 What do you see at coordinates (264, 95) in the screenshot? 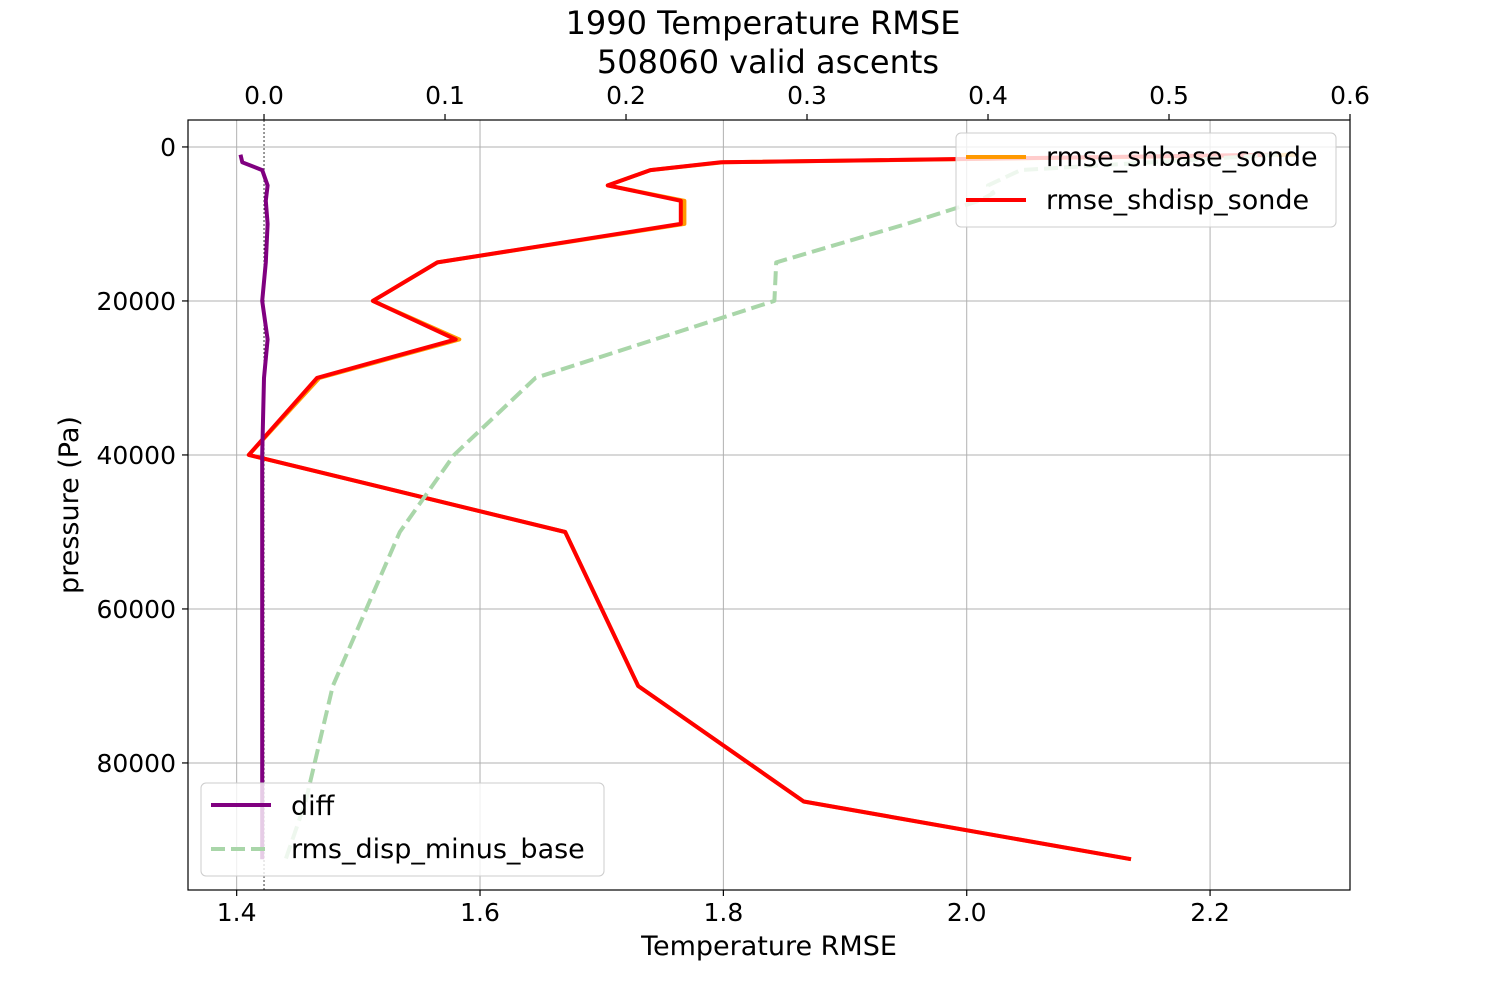
I see `top-tick-label: 0.0` at bounding box center [264, 95].